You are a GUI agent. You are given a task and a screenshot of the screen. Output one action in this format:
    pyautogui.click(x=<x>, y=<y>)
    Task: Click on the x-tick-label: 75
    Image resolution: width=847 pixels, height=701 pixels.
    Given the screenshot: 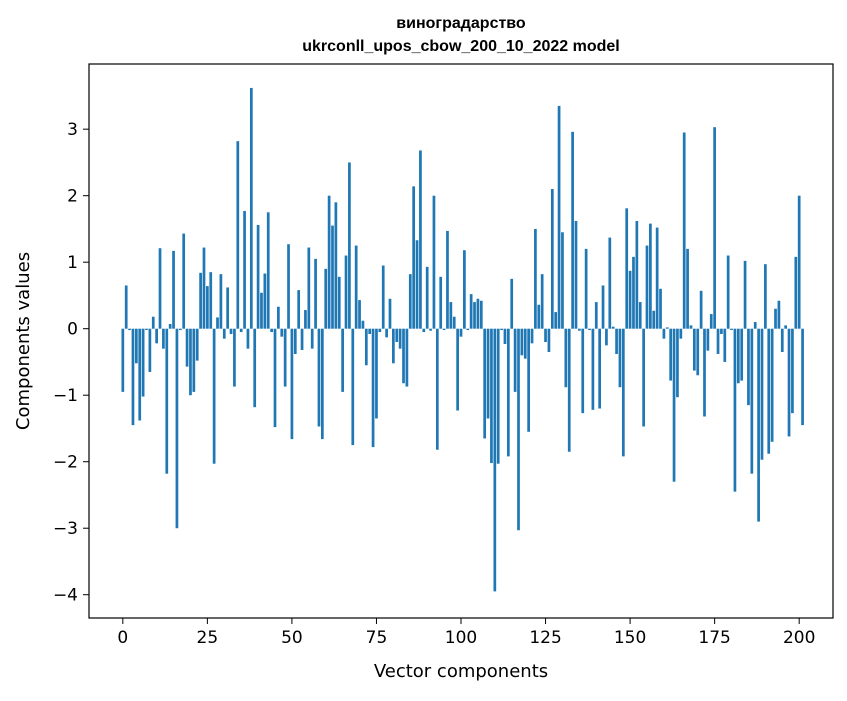 What is the action you would take?
    pyautogui.click(x=377, y=638)
    